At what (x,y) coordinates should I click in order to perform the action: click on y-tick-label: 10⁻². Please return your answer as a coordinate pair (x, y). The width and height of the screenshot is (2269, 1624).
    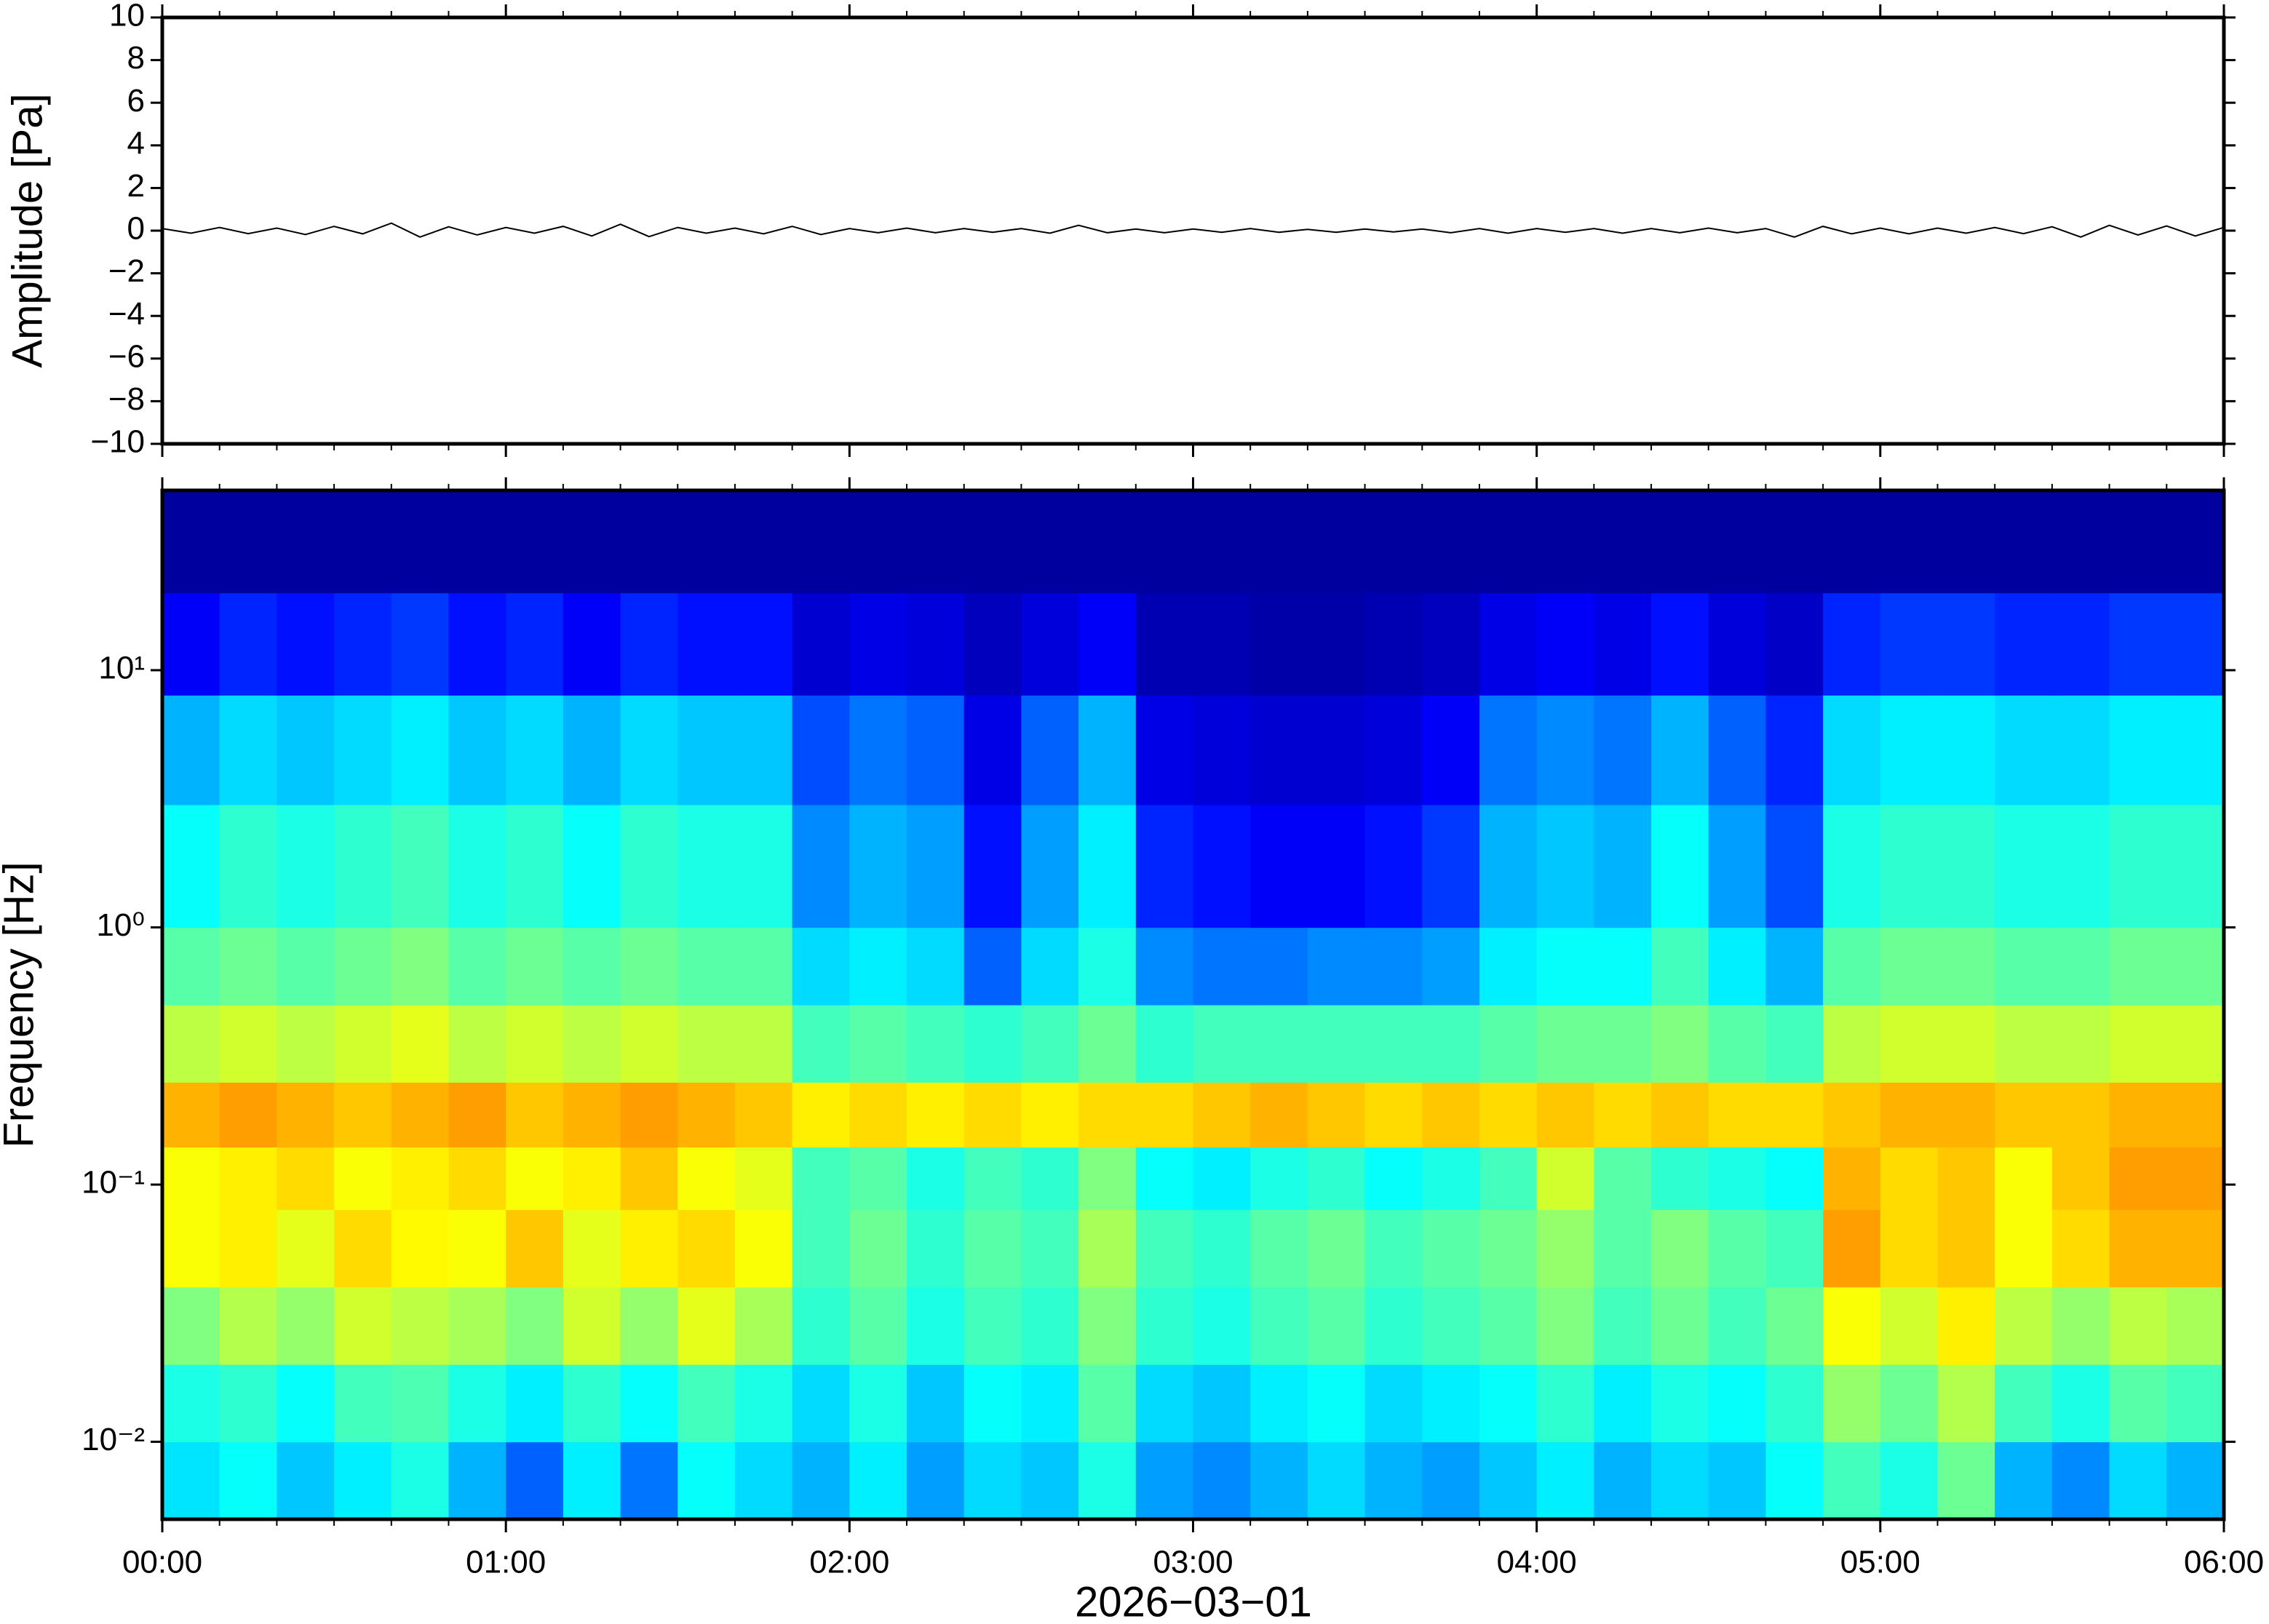
    Looking at the image, I should click on (114, 1439).